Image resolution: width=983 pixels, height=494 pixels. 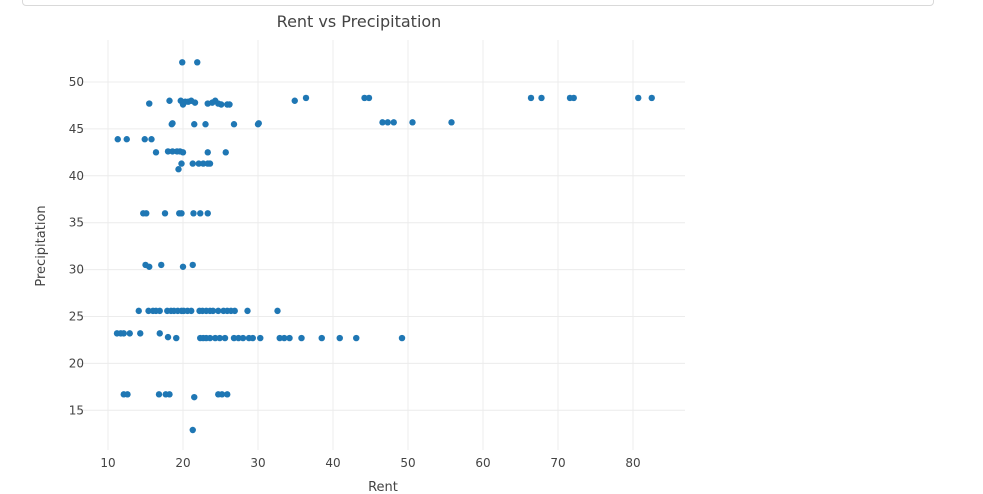 What do you see at coordinates (359, 21) in the screenshot?
I see `chart-title: Rent vs Precipitation` at bounding box center [359, 21].